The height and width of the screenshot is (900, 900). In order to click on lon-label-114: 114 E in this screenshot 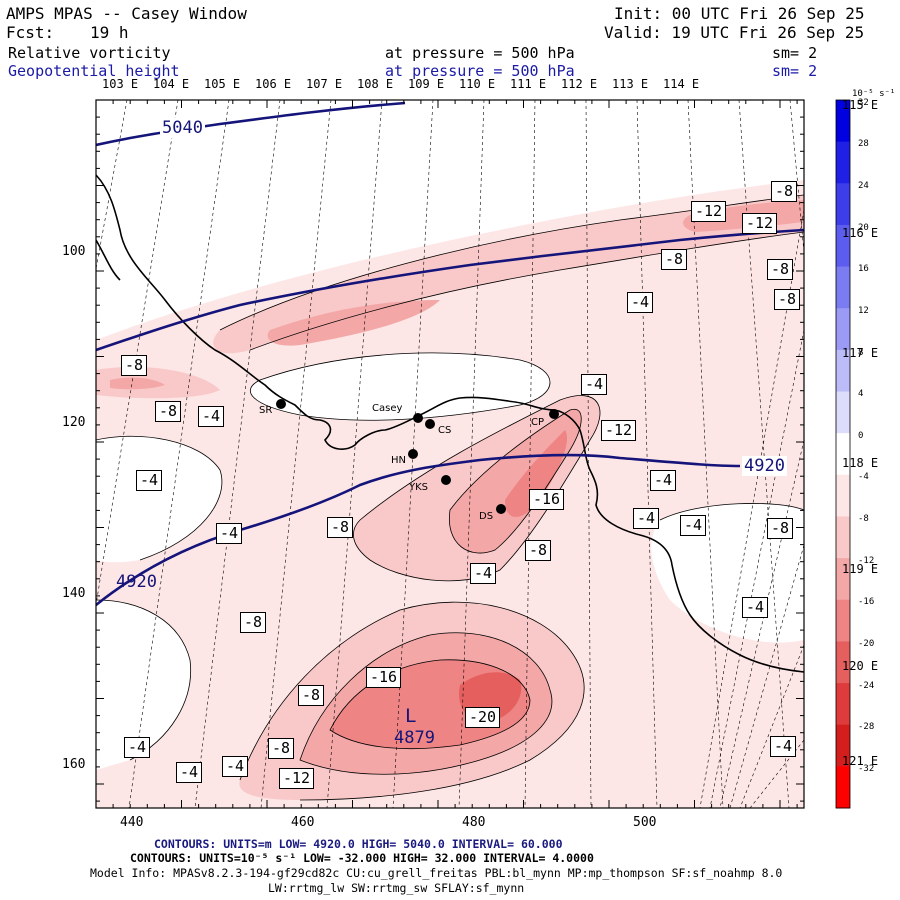, I will do `click(681, 84)`.